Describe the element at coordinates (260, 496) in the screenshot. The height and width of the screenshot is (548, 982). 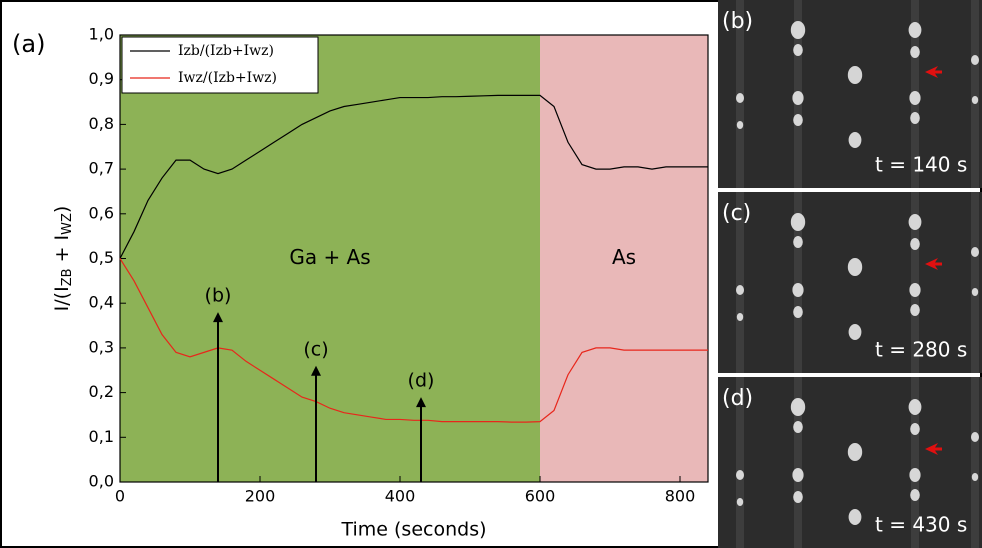
I see `x-tick-label: 200` at that location.